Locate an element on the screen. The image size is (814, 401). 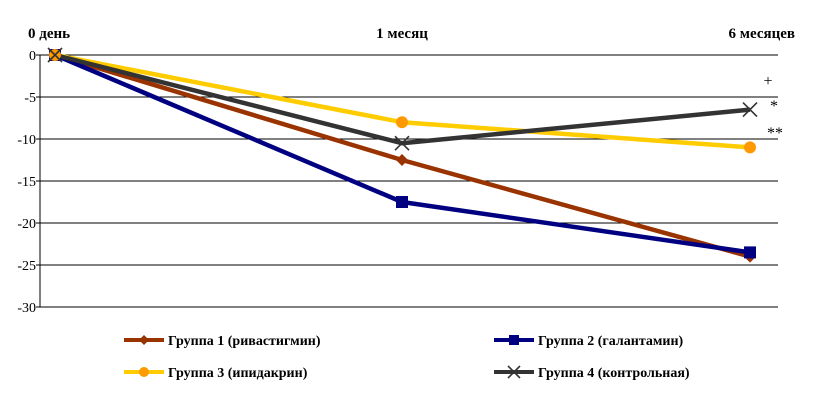
y-tick-label: 0 is located at coordinates (32, 56).